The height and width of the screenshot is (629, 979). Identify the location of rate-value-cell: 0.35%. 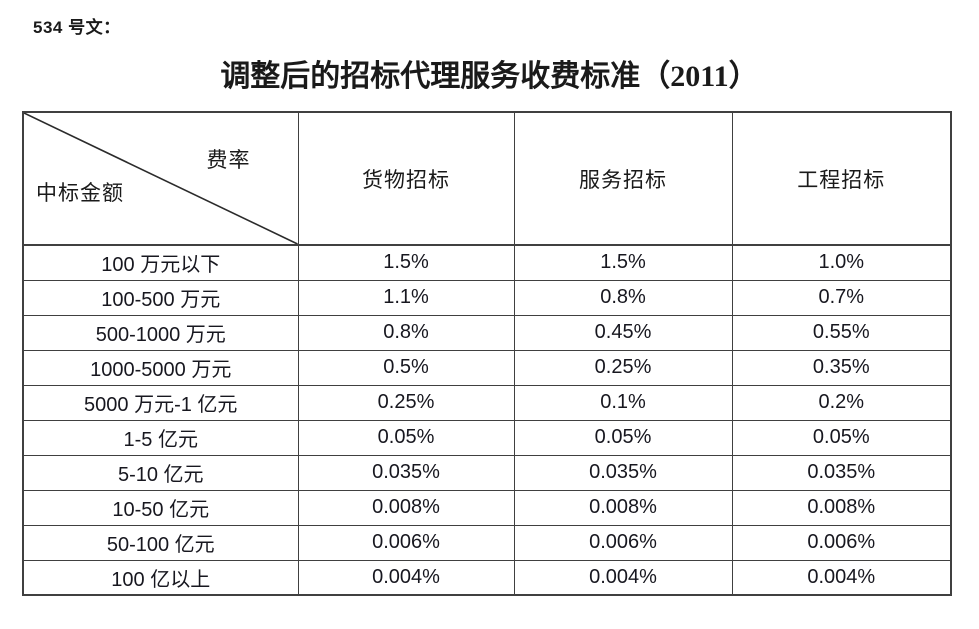
(841, 367).